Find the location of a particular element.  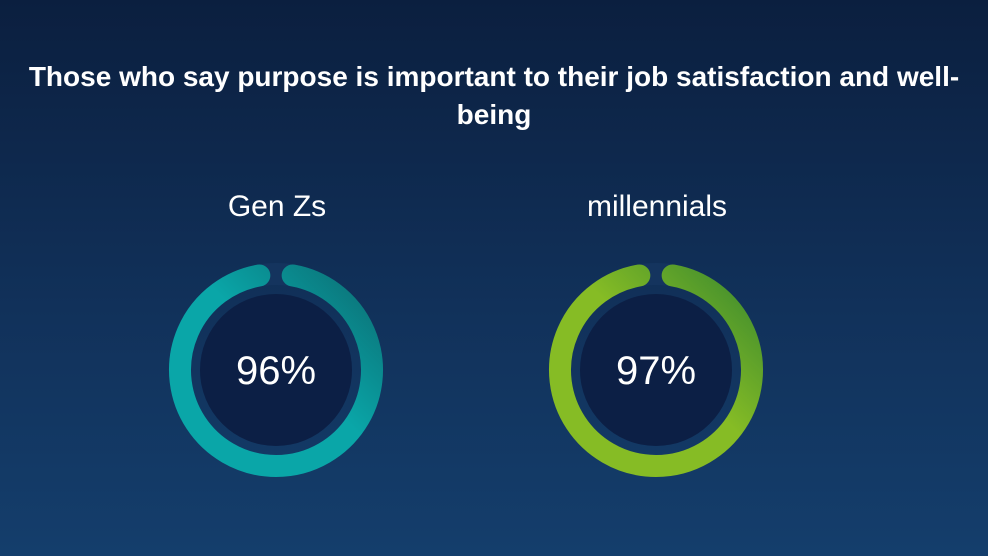

gauge-center-millennials is located at coordinates (656, 370).